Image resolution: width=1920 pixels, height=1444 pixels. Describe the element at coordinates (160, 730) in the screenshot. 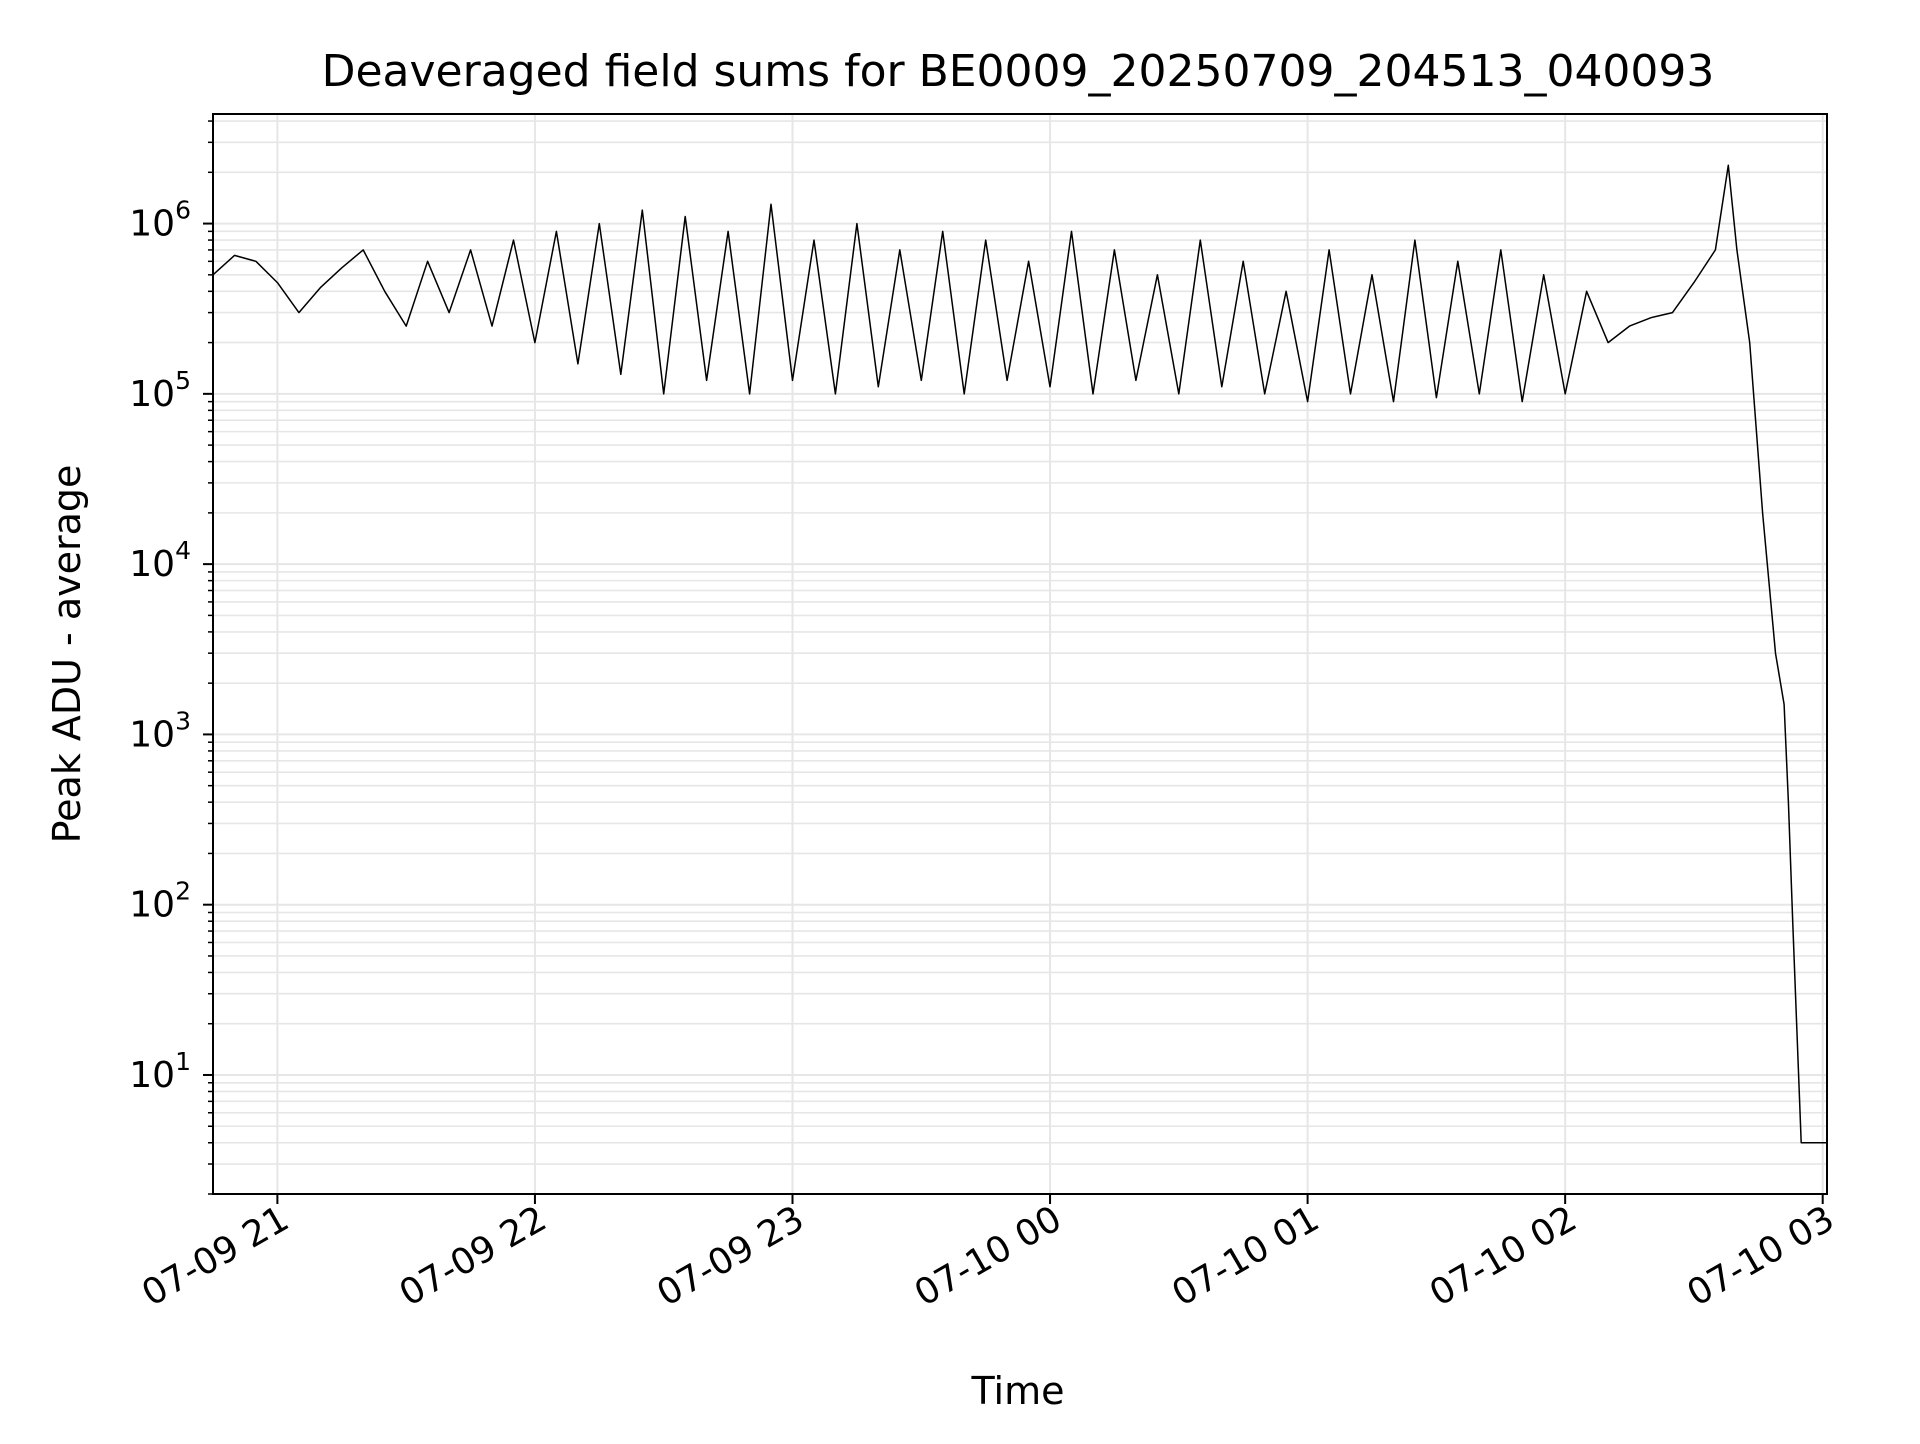

I see `y-tick-label: 10³` at that location.